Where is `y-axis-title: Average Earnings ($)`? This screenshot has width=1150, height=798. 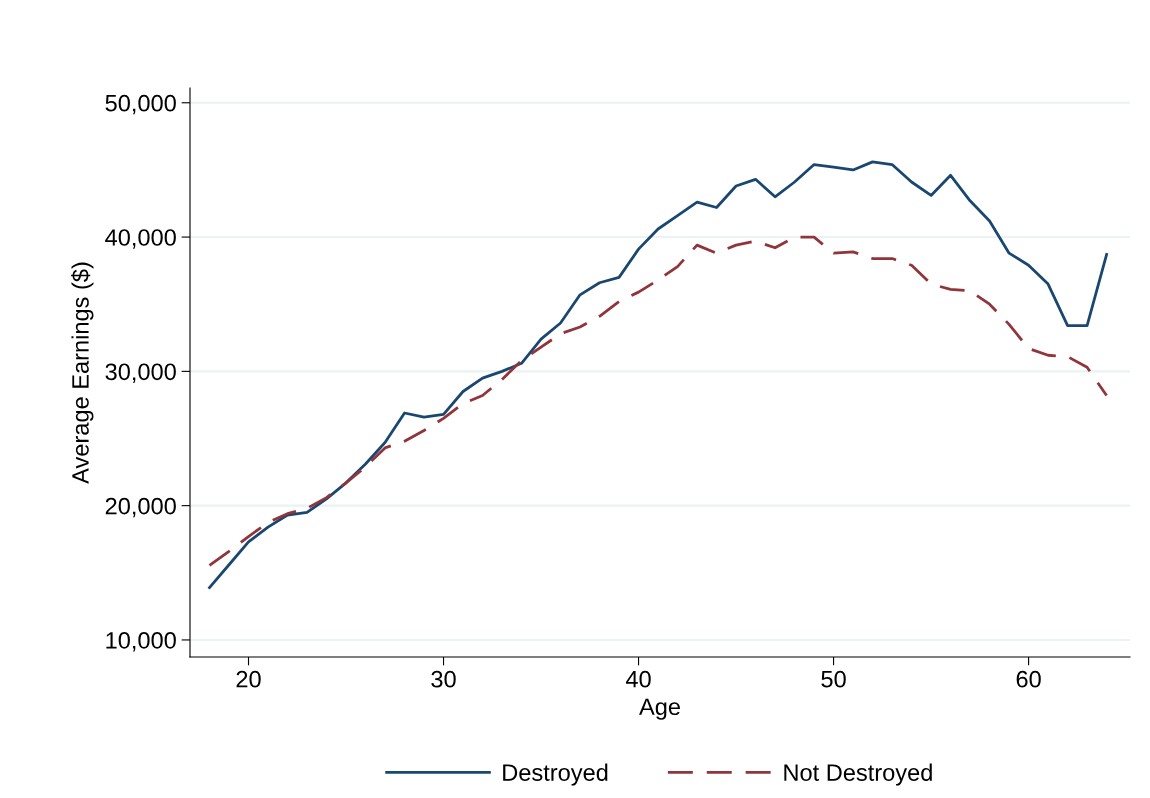
y-axis-title: Average Earnings ($) is located at coordinates (82, 373).